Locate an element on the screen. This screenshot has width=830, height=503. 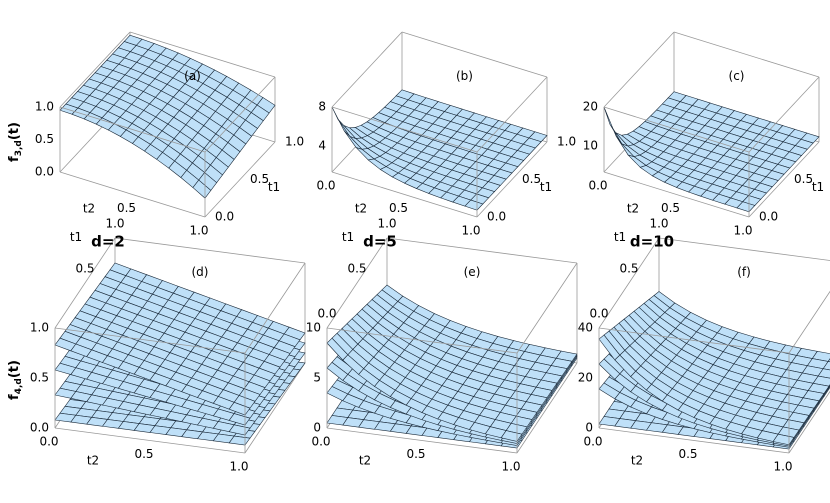
panel-title: d=2 is located at coordinates (108, 242).